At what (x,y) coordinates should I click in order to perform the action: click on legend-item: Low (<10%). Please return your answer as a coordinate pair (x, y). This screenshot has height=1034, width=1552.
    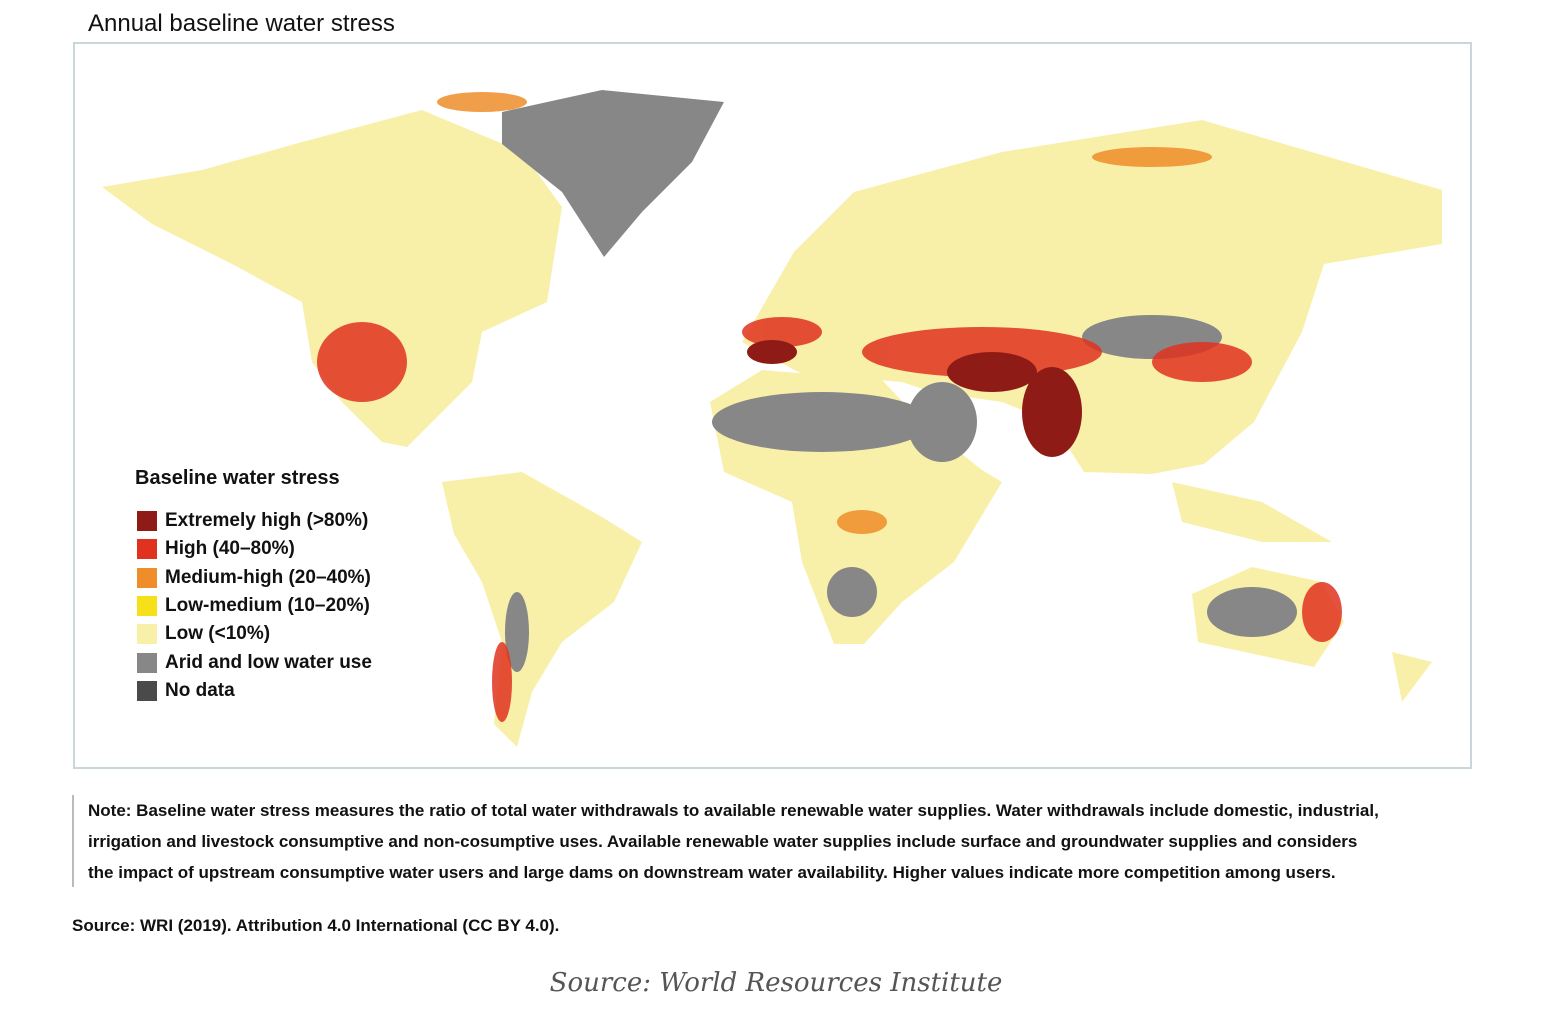
    Looking at the image, I should click on (203, 634).